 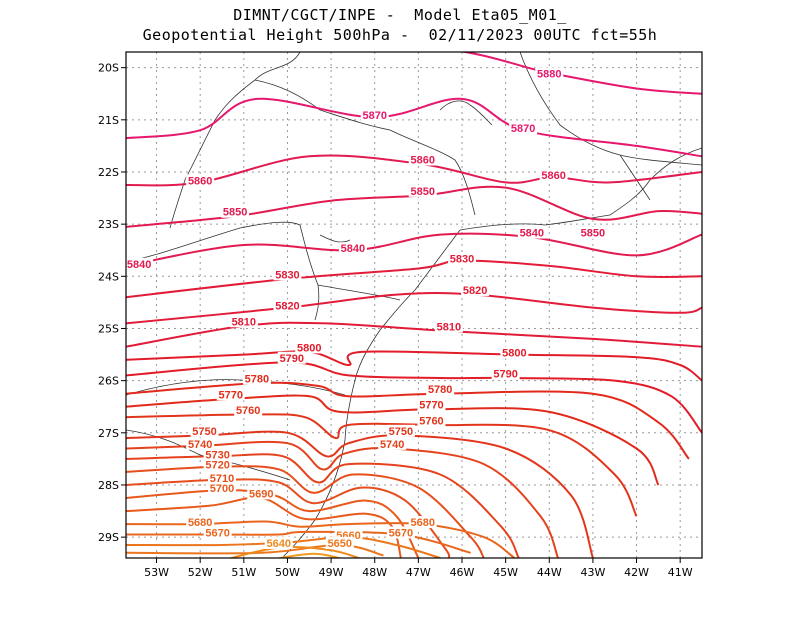 What do you see at coordinates (610, 109) in the screenshot?
I see `state-border-mg-es` at bounding box center [610, 109].